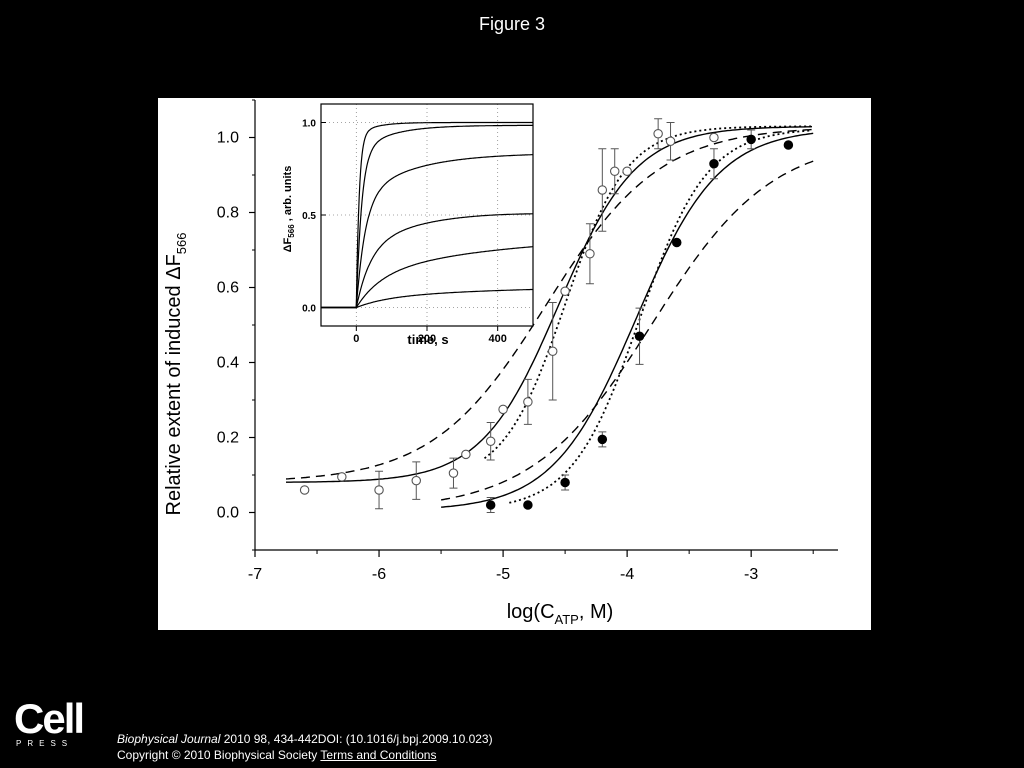 The width and height of the screenshot is (1024, 768). I want to click on cell-press-logo: Cell PRESS, so click(49, 723).